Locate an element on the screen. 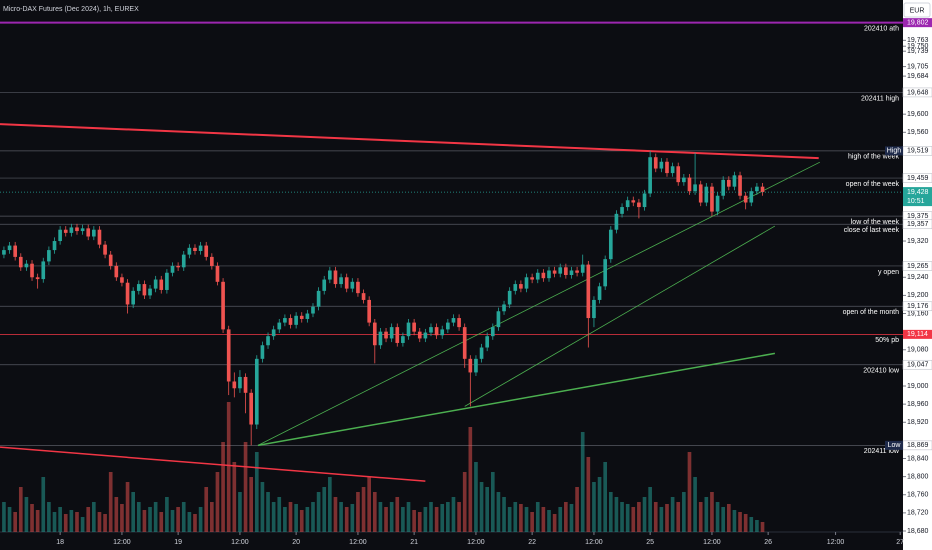 This screenshot has height=550, width=932. x-tick-label: 21 is located at coordinates (414, 542).